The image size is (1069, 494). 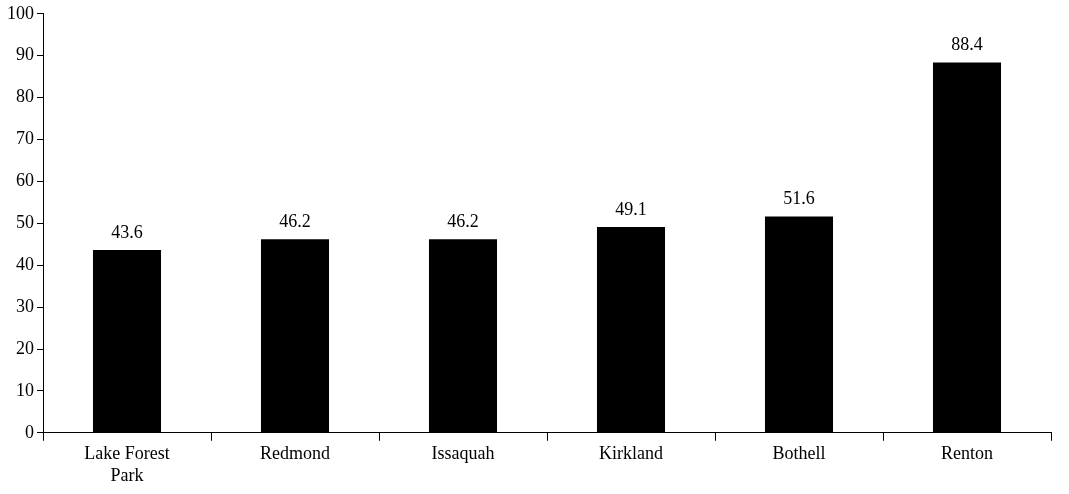 I want to click on y-tick-label: 50, so click(x=25, y=222).